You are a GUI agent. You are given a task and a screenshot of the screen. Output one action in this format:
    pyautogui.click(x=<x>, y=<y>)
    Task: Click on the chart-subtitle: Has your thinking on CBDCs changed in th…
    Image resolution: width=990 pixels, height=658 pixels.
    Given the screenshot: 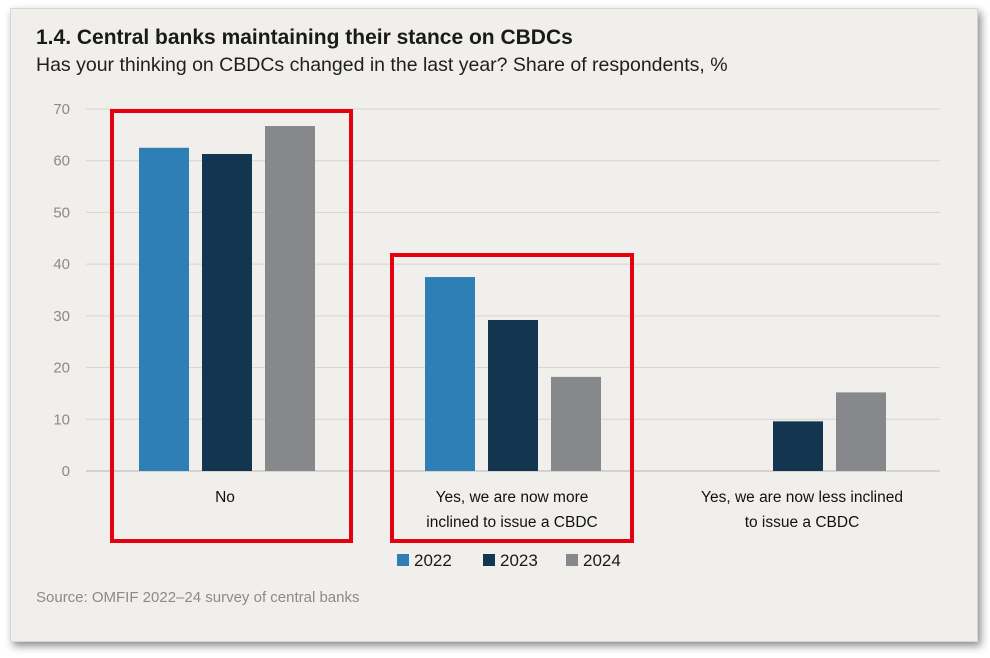 What is the action you would take?
    pyautogui.click(x=382, y=65)
    